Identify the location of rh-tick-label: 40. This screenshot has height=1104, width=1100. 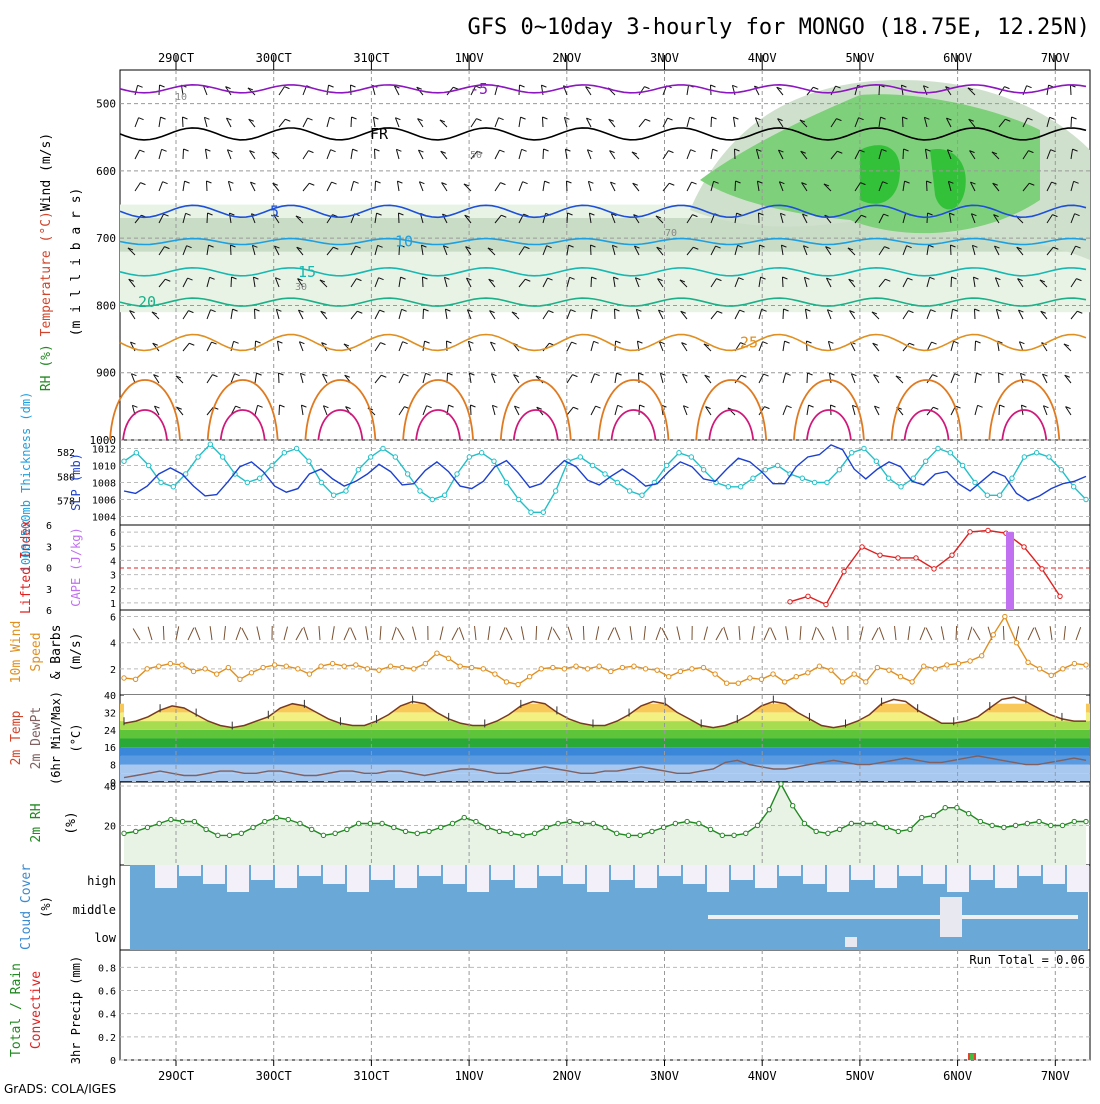
(110, 787).